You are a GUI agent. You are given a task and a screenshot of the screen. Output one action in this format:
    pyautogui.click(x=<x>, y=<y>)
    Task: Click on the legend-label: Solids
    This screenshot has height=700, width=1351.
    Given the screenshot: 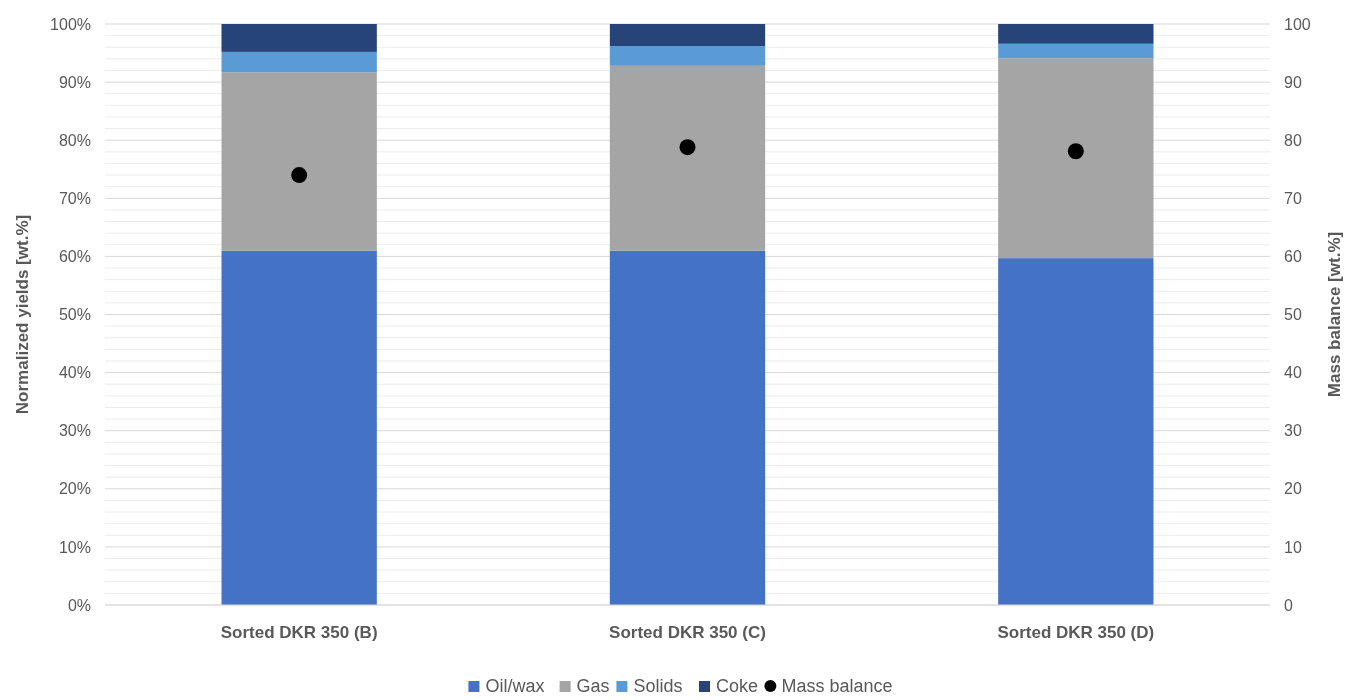 What is the action you would take?
    pyautogui.click(x=658, y=686)
    